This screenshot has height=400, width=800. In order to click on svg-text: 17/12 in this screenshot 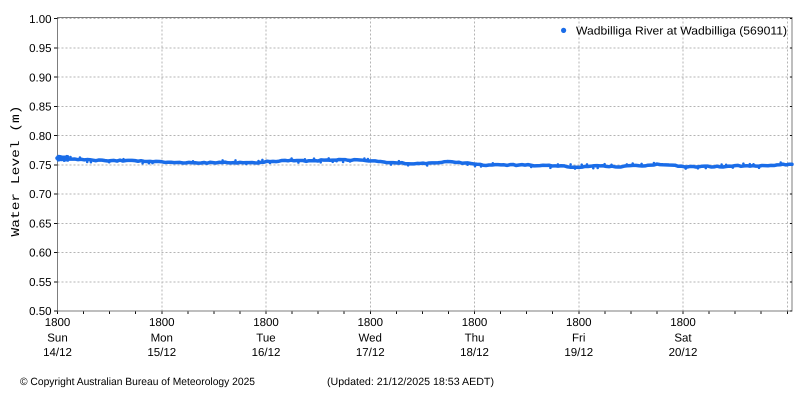, I will do `click(370, 353)`.